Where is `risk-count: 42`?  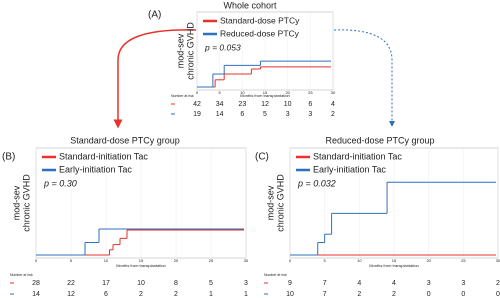
risk-count: 42 is located at coordinates (197, 104).